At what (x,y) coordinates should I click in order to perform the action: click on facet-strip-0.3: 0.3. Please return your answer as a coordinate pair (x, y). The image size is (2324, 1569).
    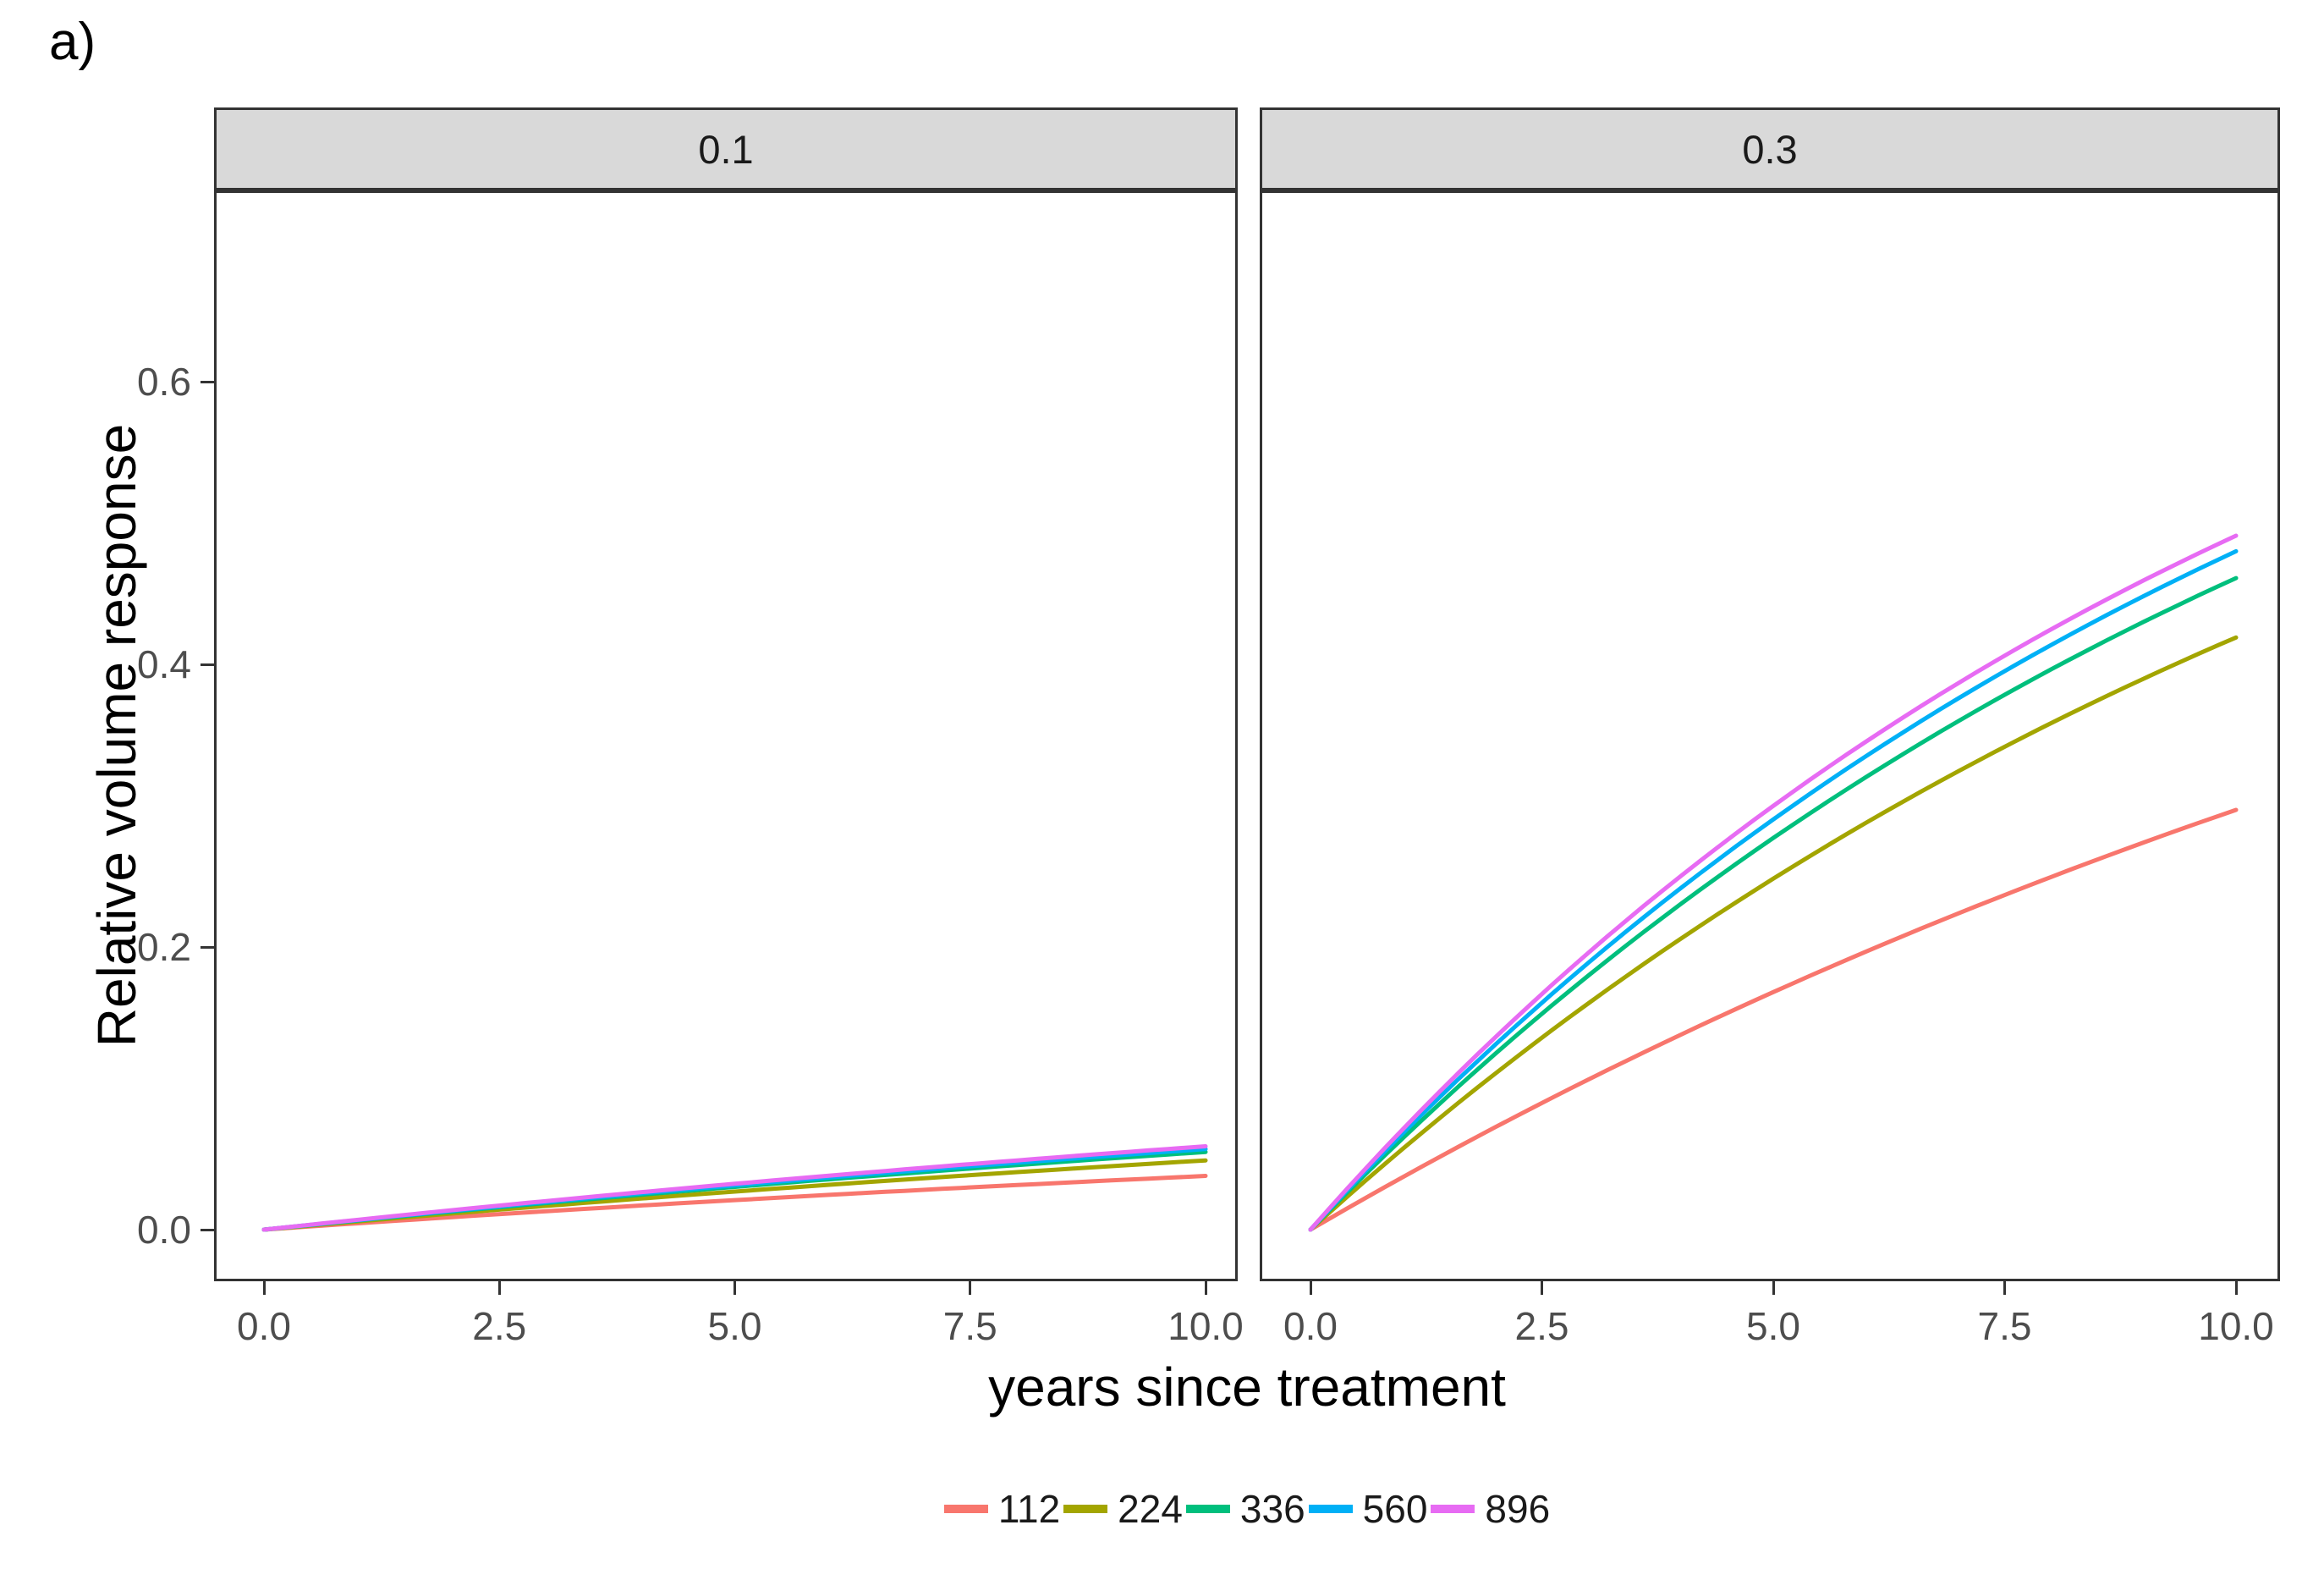
    Looking at the image, I should click on (1770, 148).